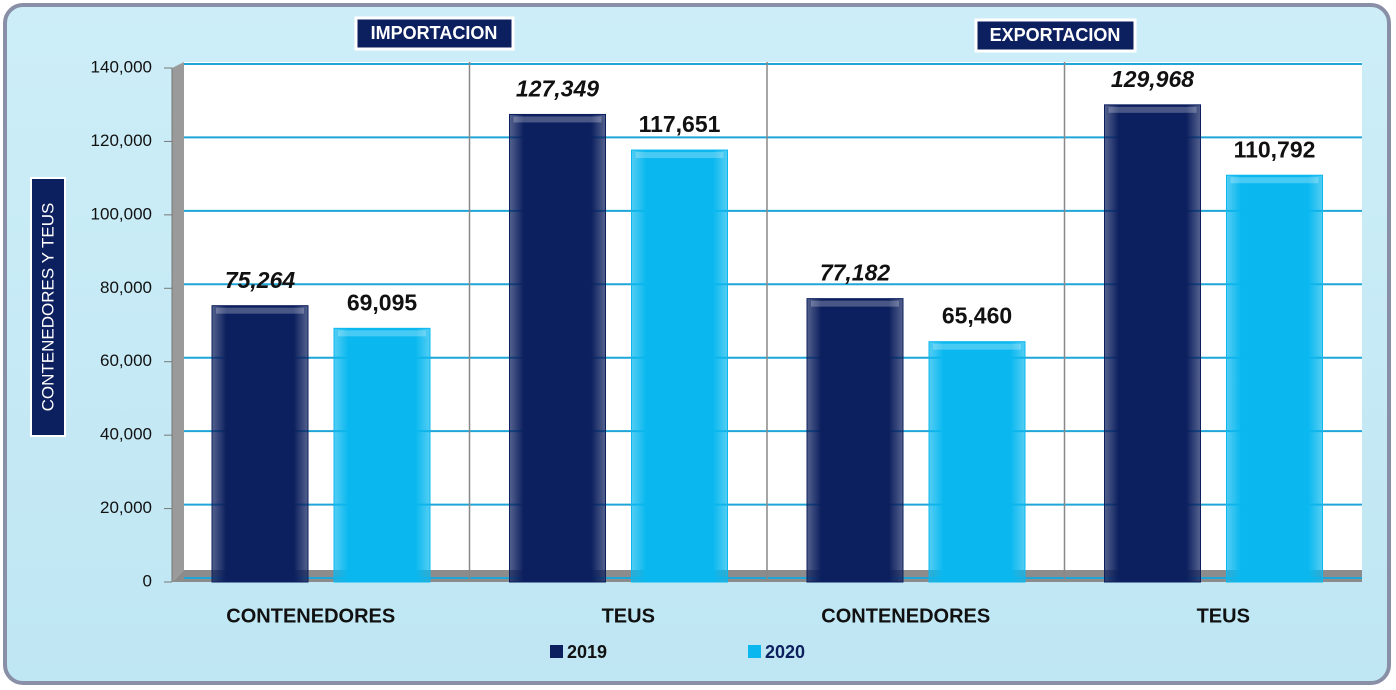 Image resolution: width=1396 pixels, height=690 pixels. Describe the element at coordinates (121, 66) in the screenshot. I see `y-tick-label: 140,000` at that location.